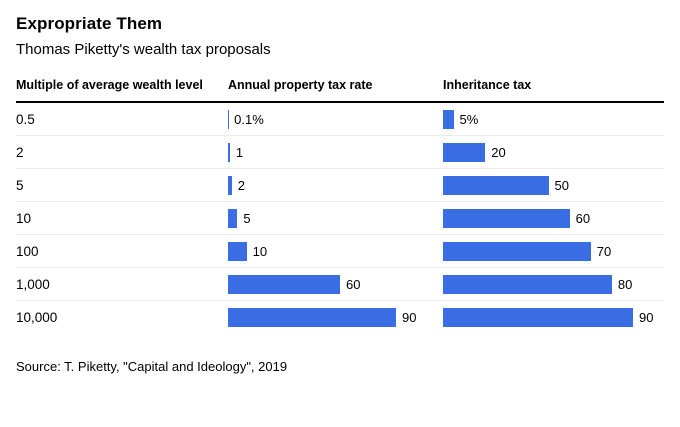 This screenshot has width=680, height=427. Describe the element at coordinates (335, 119) in the screenshot. I see `property-tax-cell: 0.1%` at that location.